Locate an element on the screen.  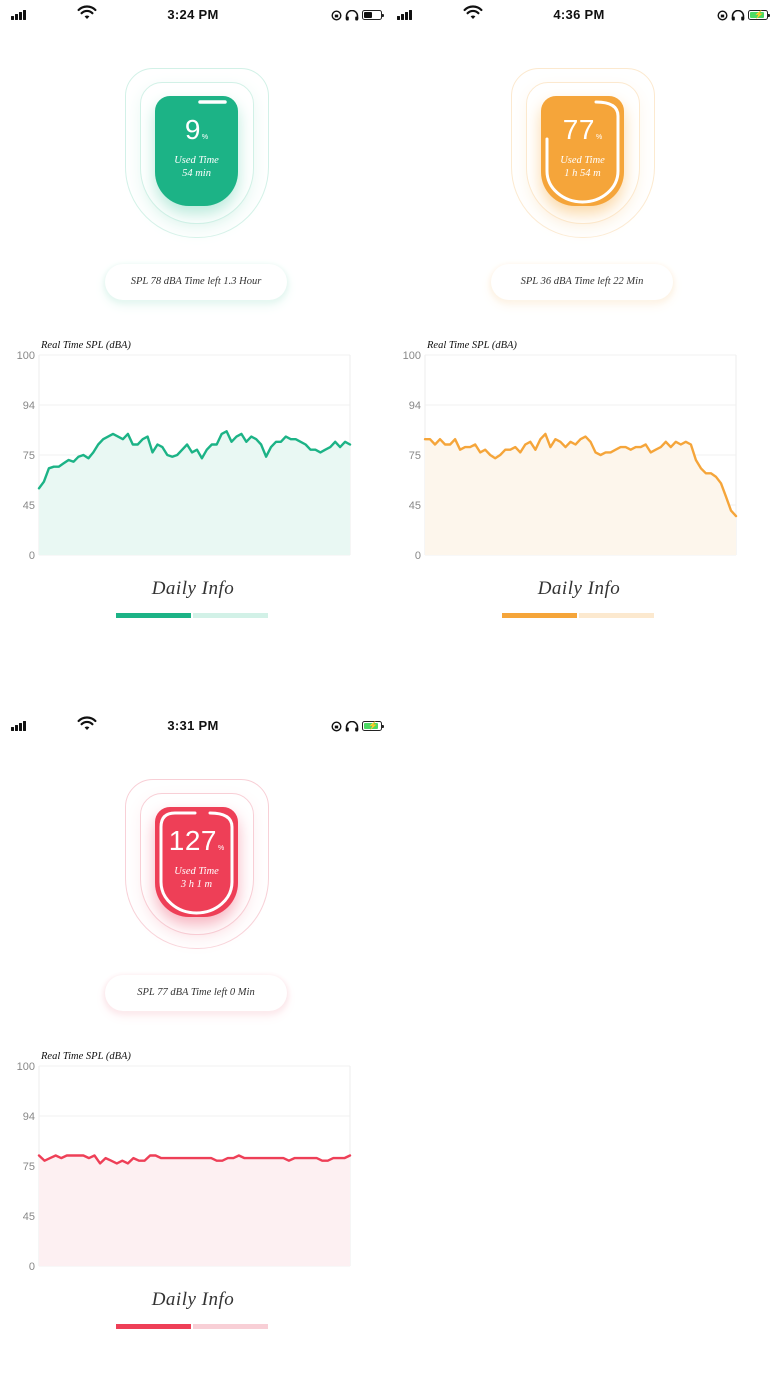
spl-info-pill: SPL 77 dBA Time left 0 Min is located at coordinates (196, 993).